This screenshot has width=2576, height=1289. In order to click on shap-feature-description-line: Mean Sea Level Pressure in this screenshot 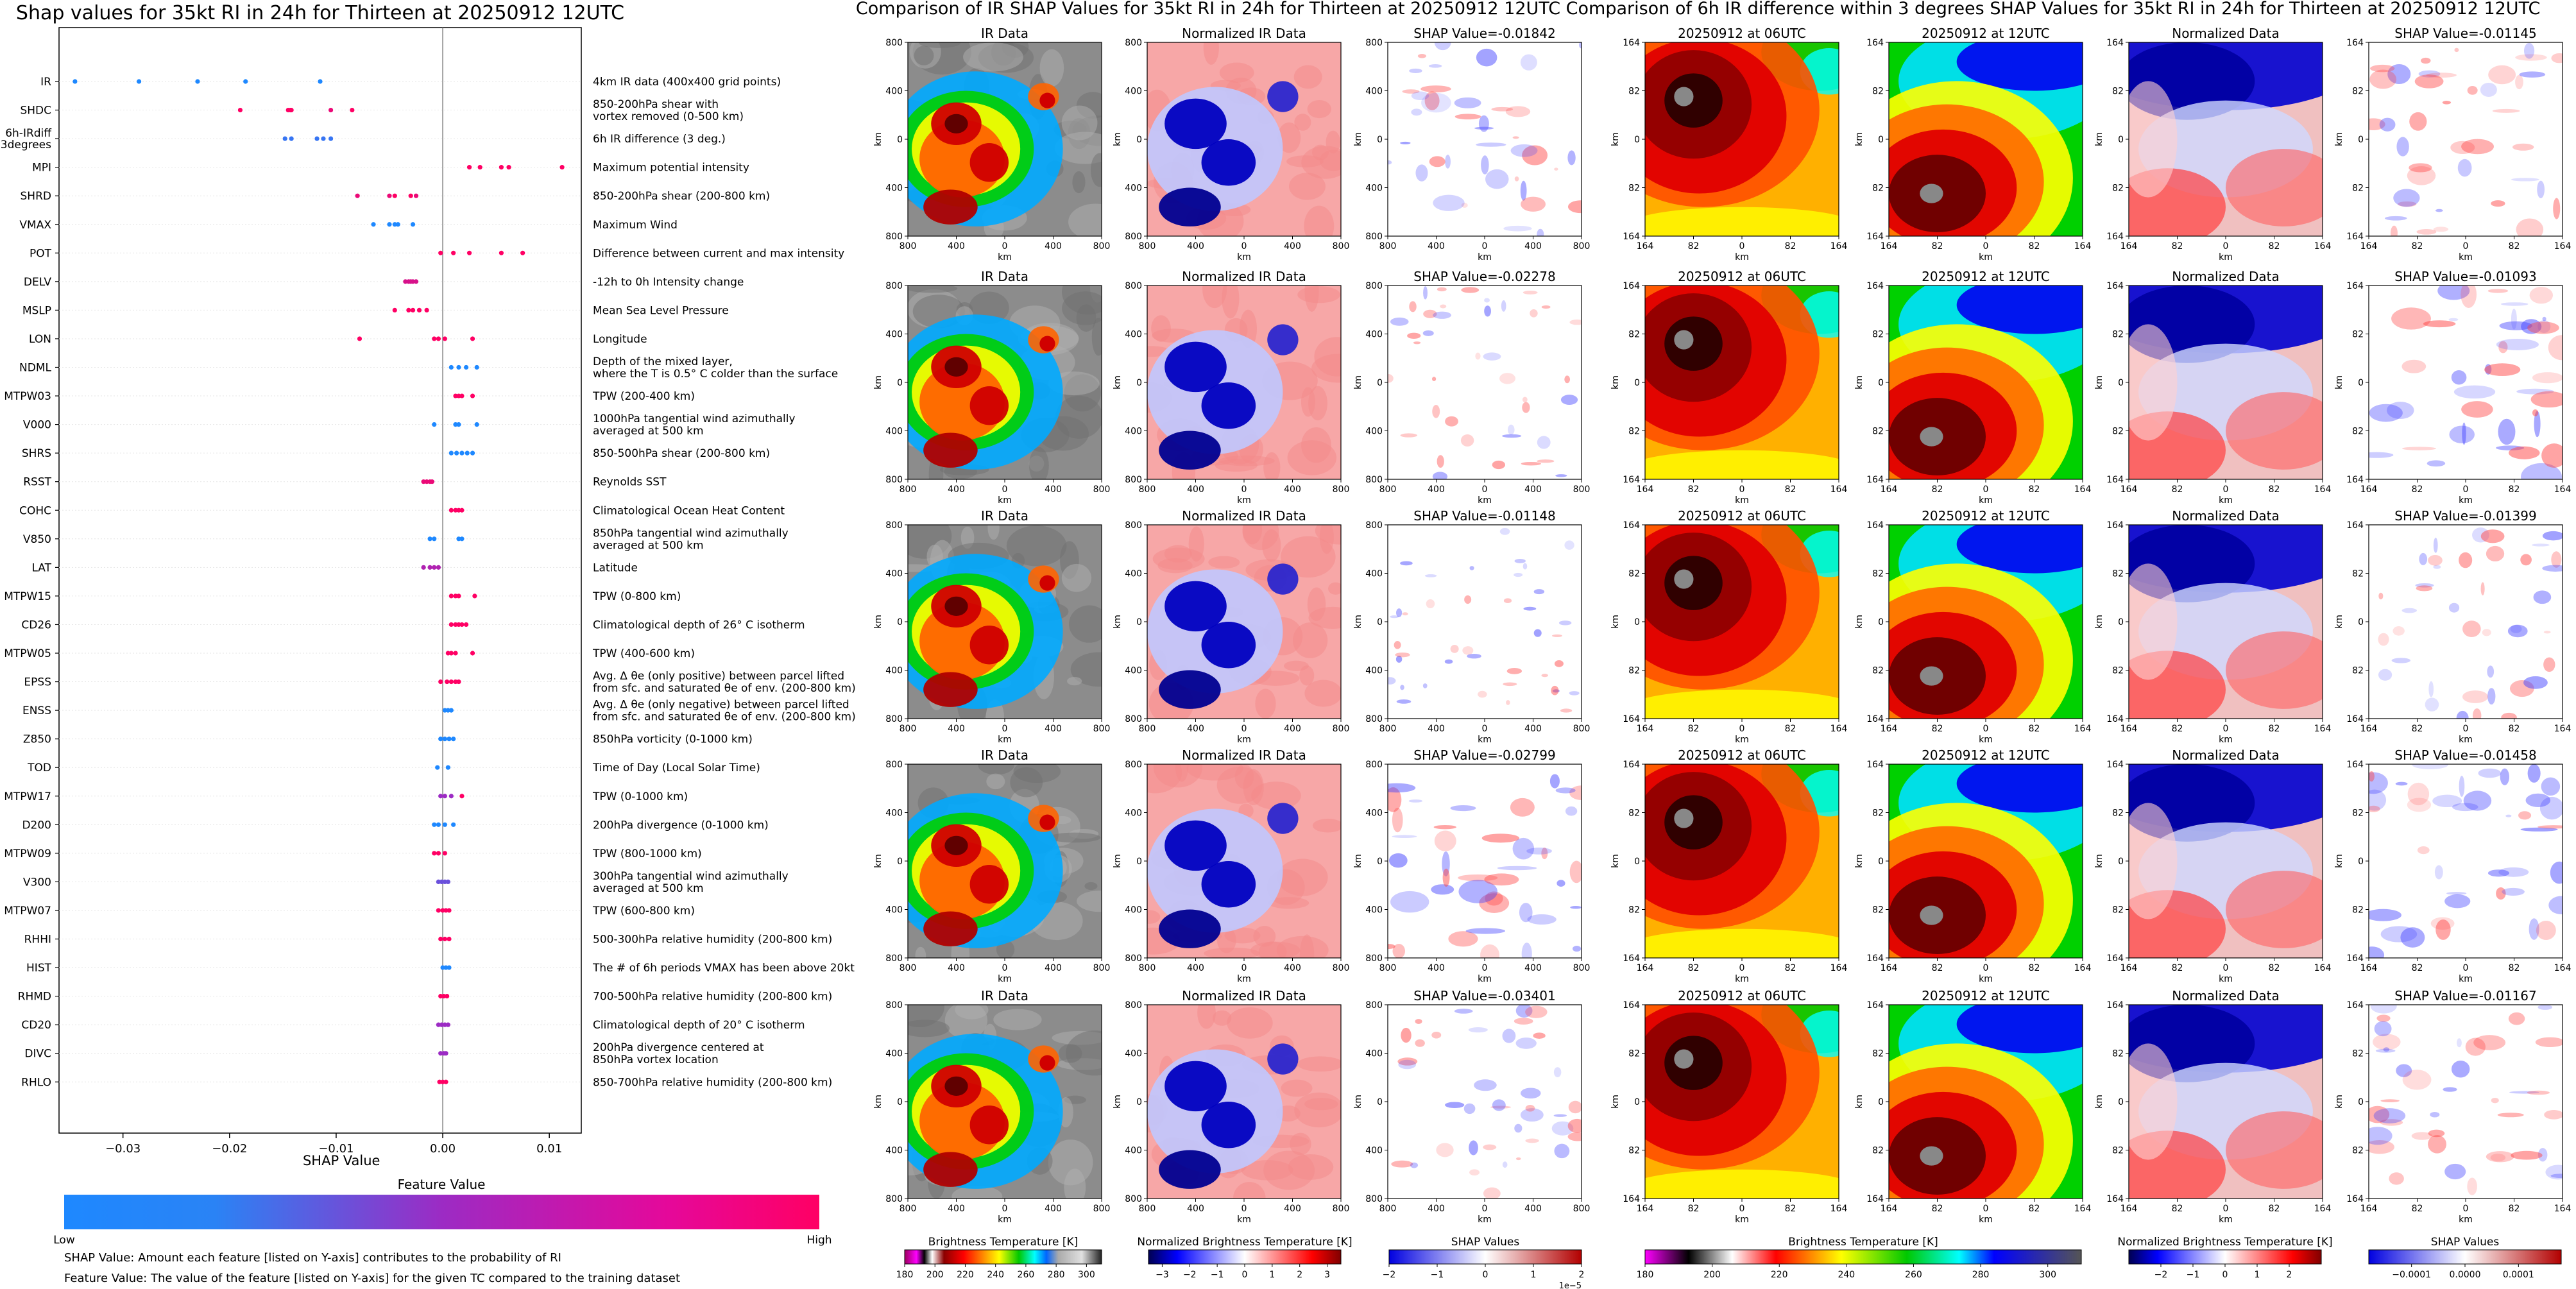, I will do `click(661, 310)`.